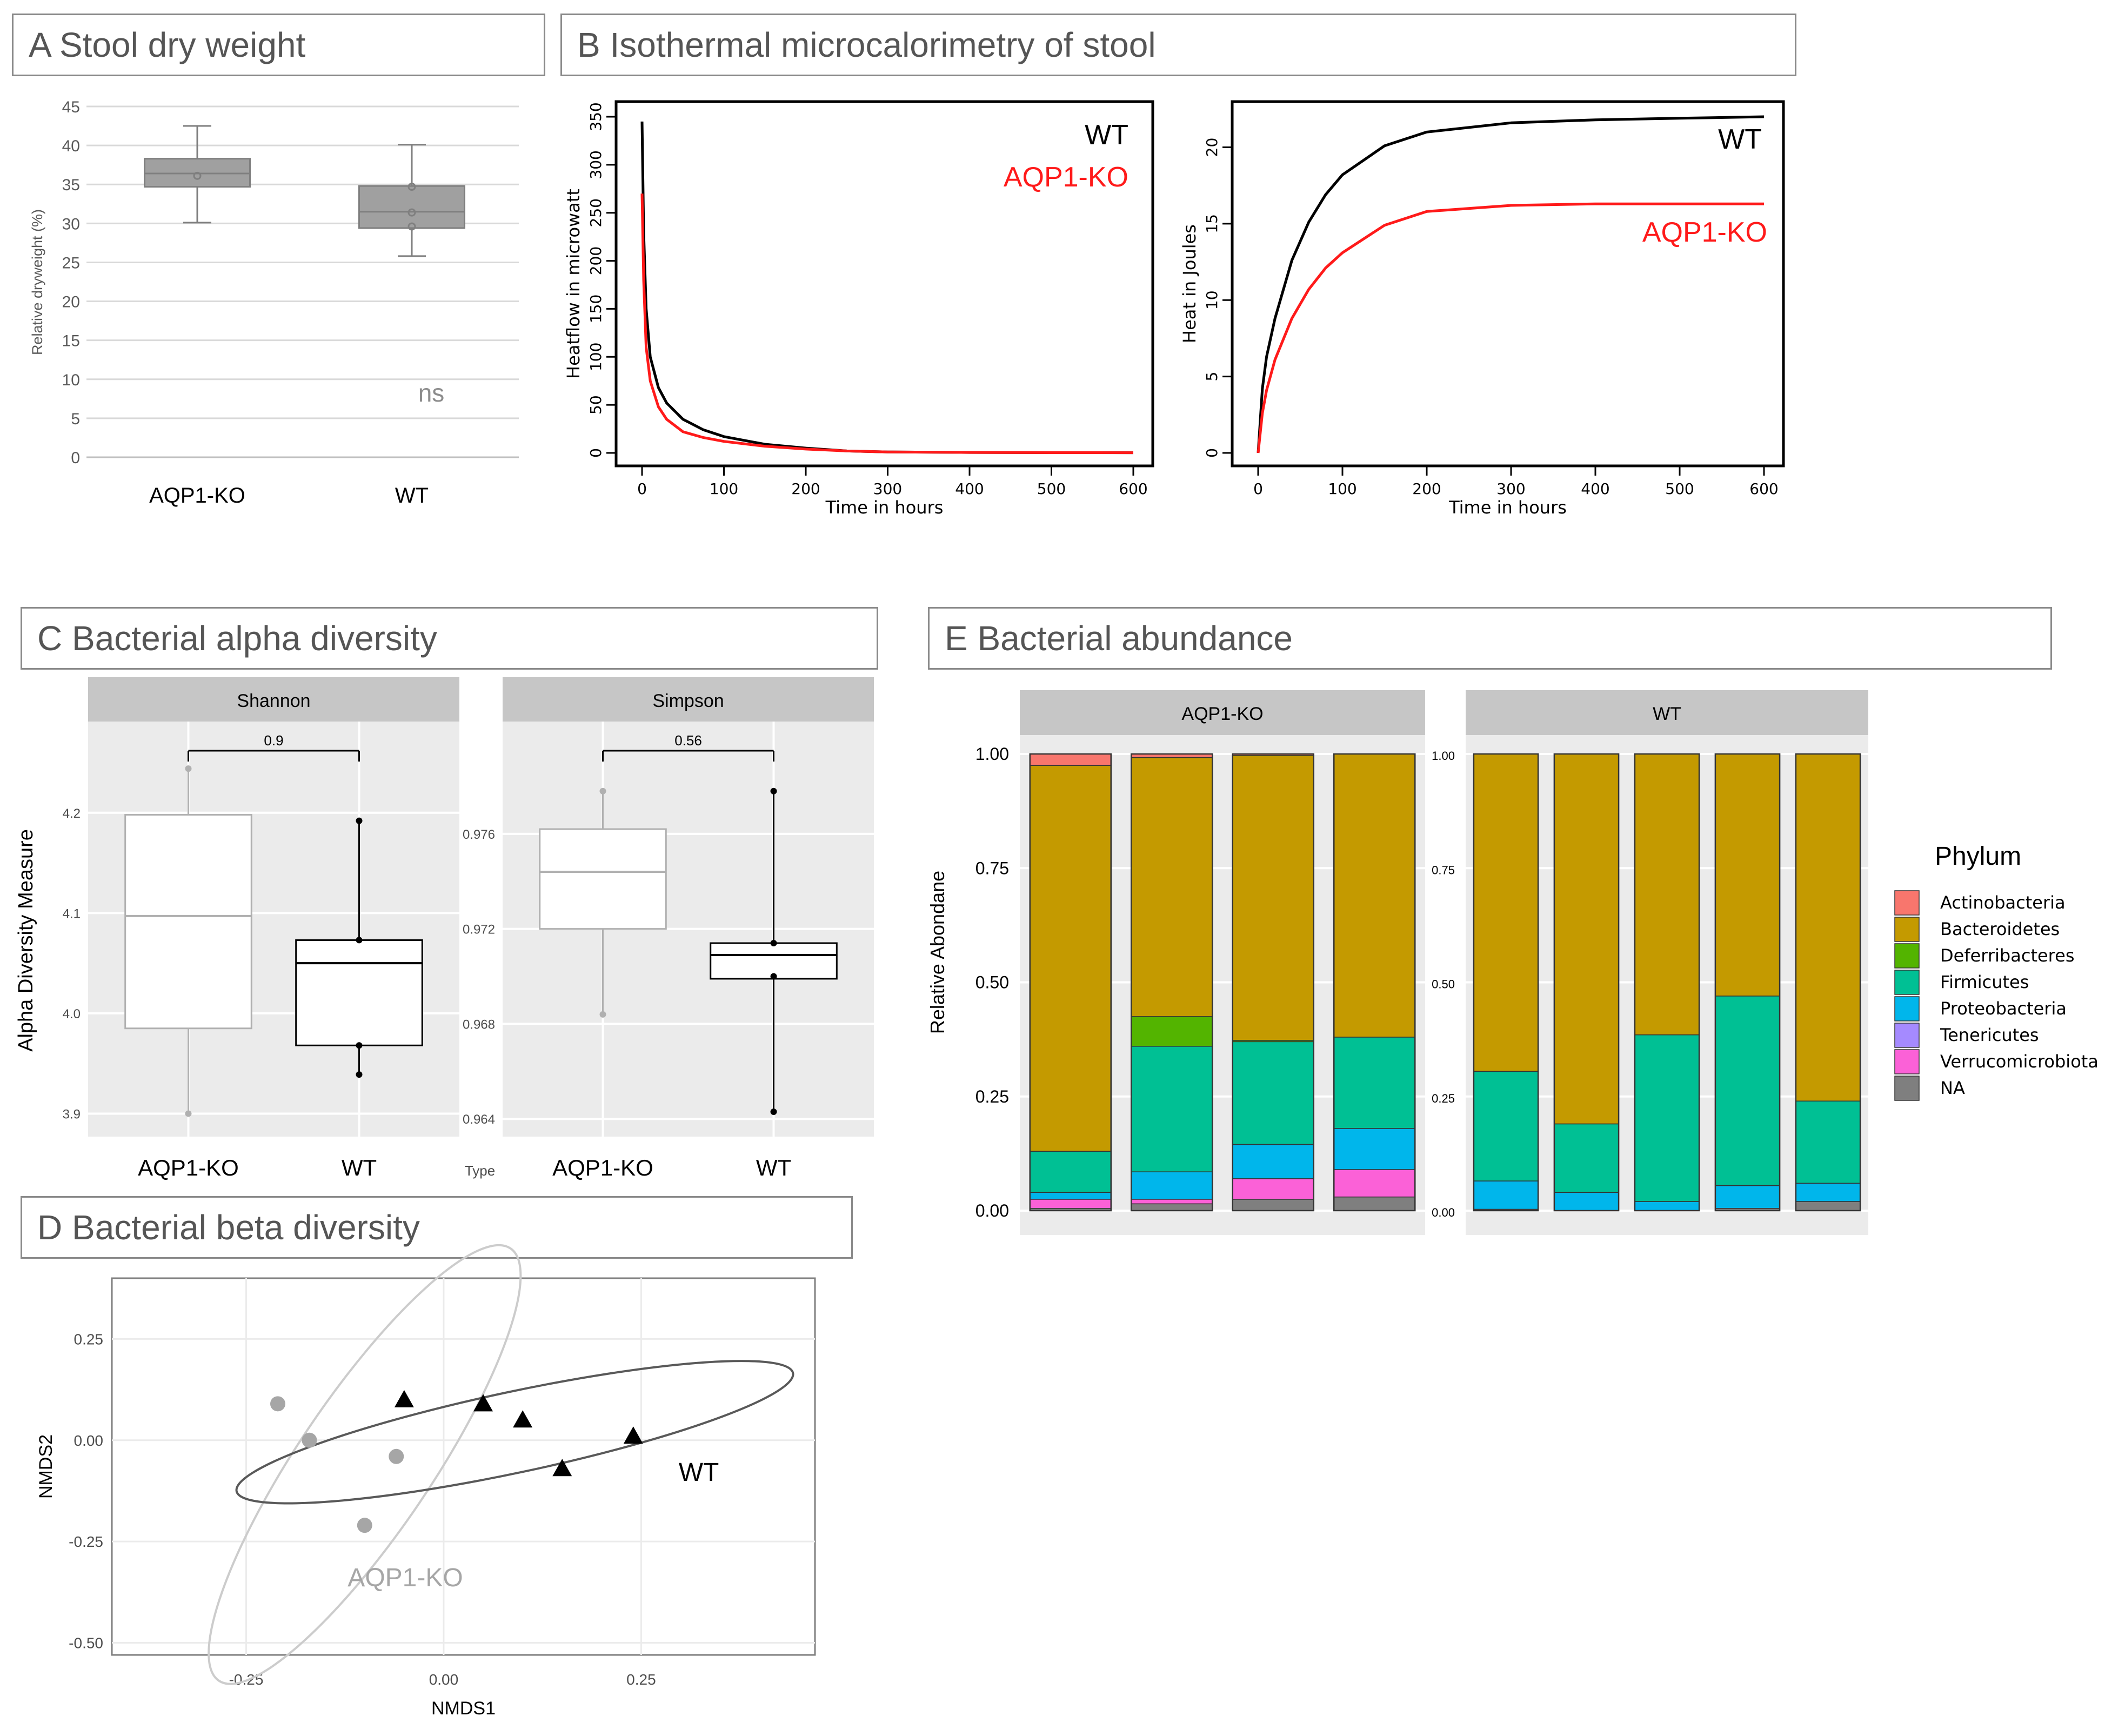 Image resolution: width=2125 pixels, height=1736 pixels. Describe the element at coordinates (596, 405) in the screenshot. I see `y-tick-label: 50` at that location.